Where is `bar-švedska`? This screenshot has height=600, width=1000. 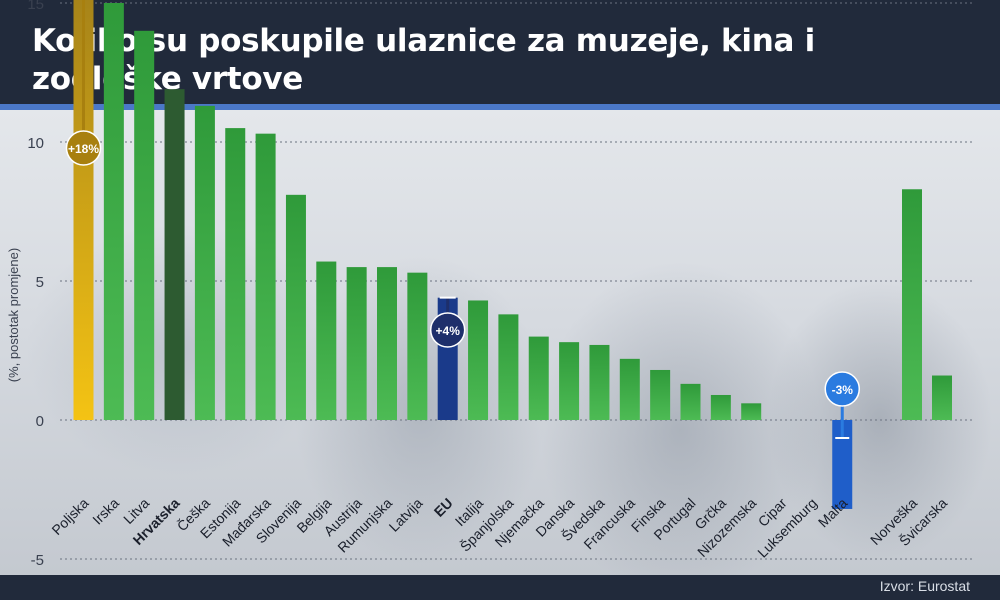
bar-švedska is located at coordinates (599, 382).